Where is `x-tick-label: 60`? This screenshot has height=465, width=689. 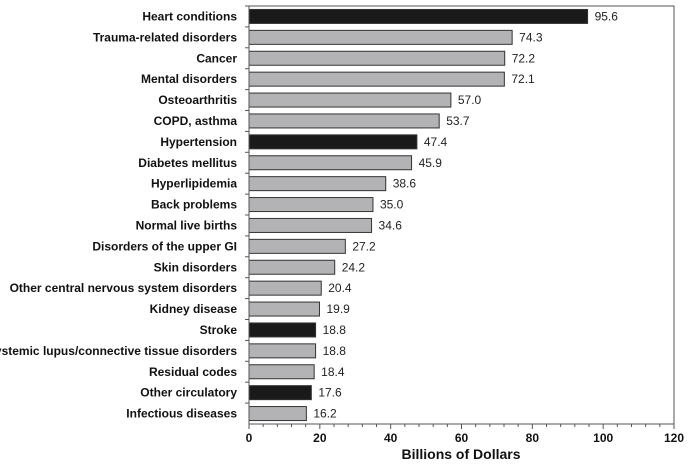
x-tick-label: 60 is located at coordinates (462, 438).